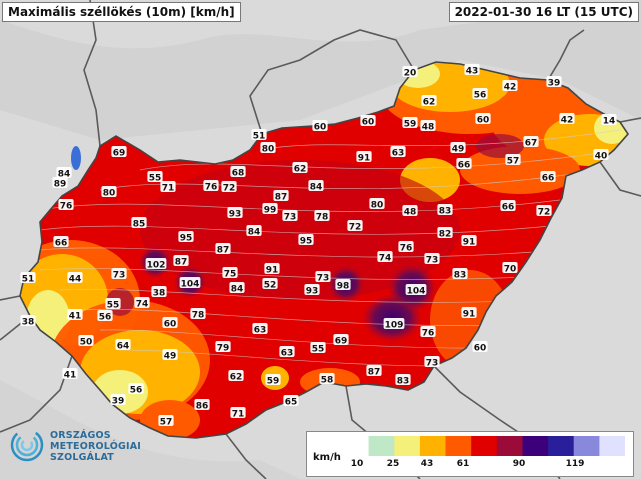 The image size is (641, 479). Describe the element at coordinates (343, 285) in the screenshot. I see `station-gust-label: 98` at that location.